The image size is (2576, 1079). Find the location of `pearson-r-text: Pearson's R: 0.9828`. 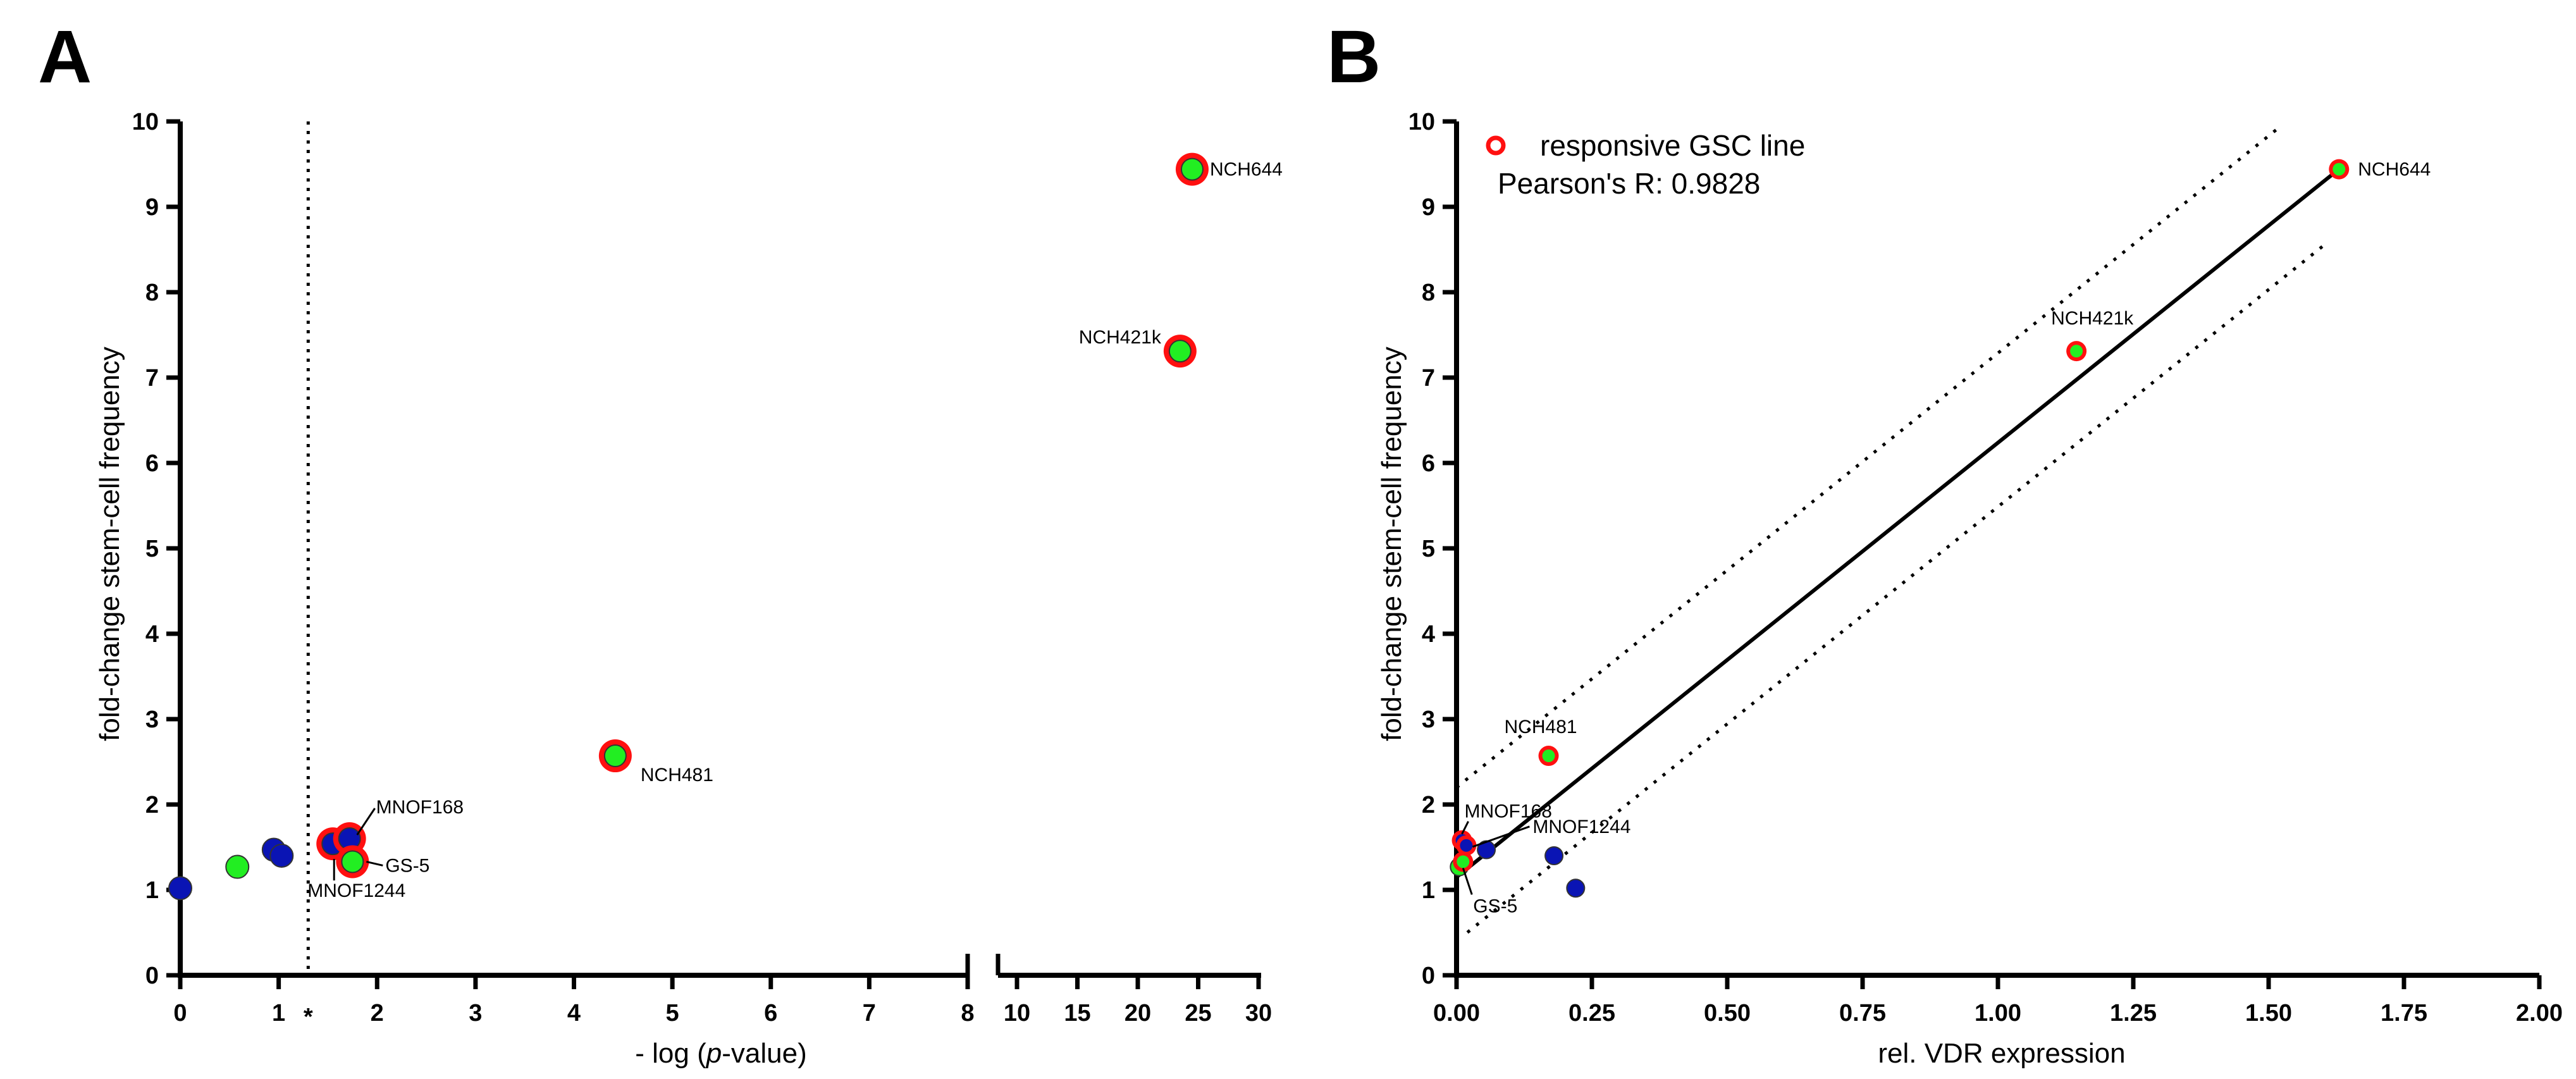

pearson-r-text: Pearson's R: 0.9828 is located at coordinates (1629, 183).